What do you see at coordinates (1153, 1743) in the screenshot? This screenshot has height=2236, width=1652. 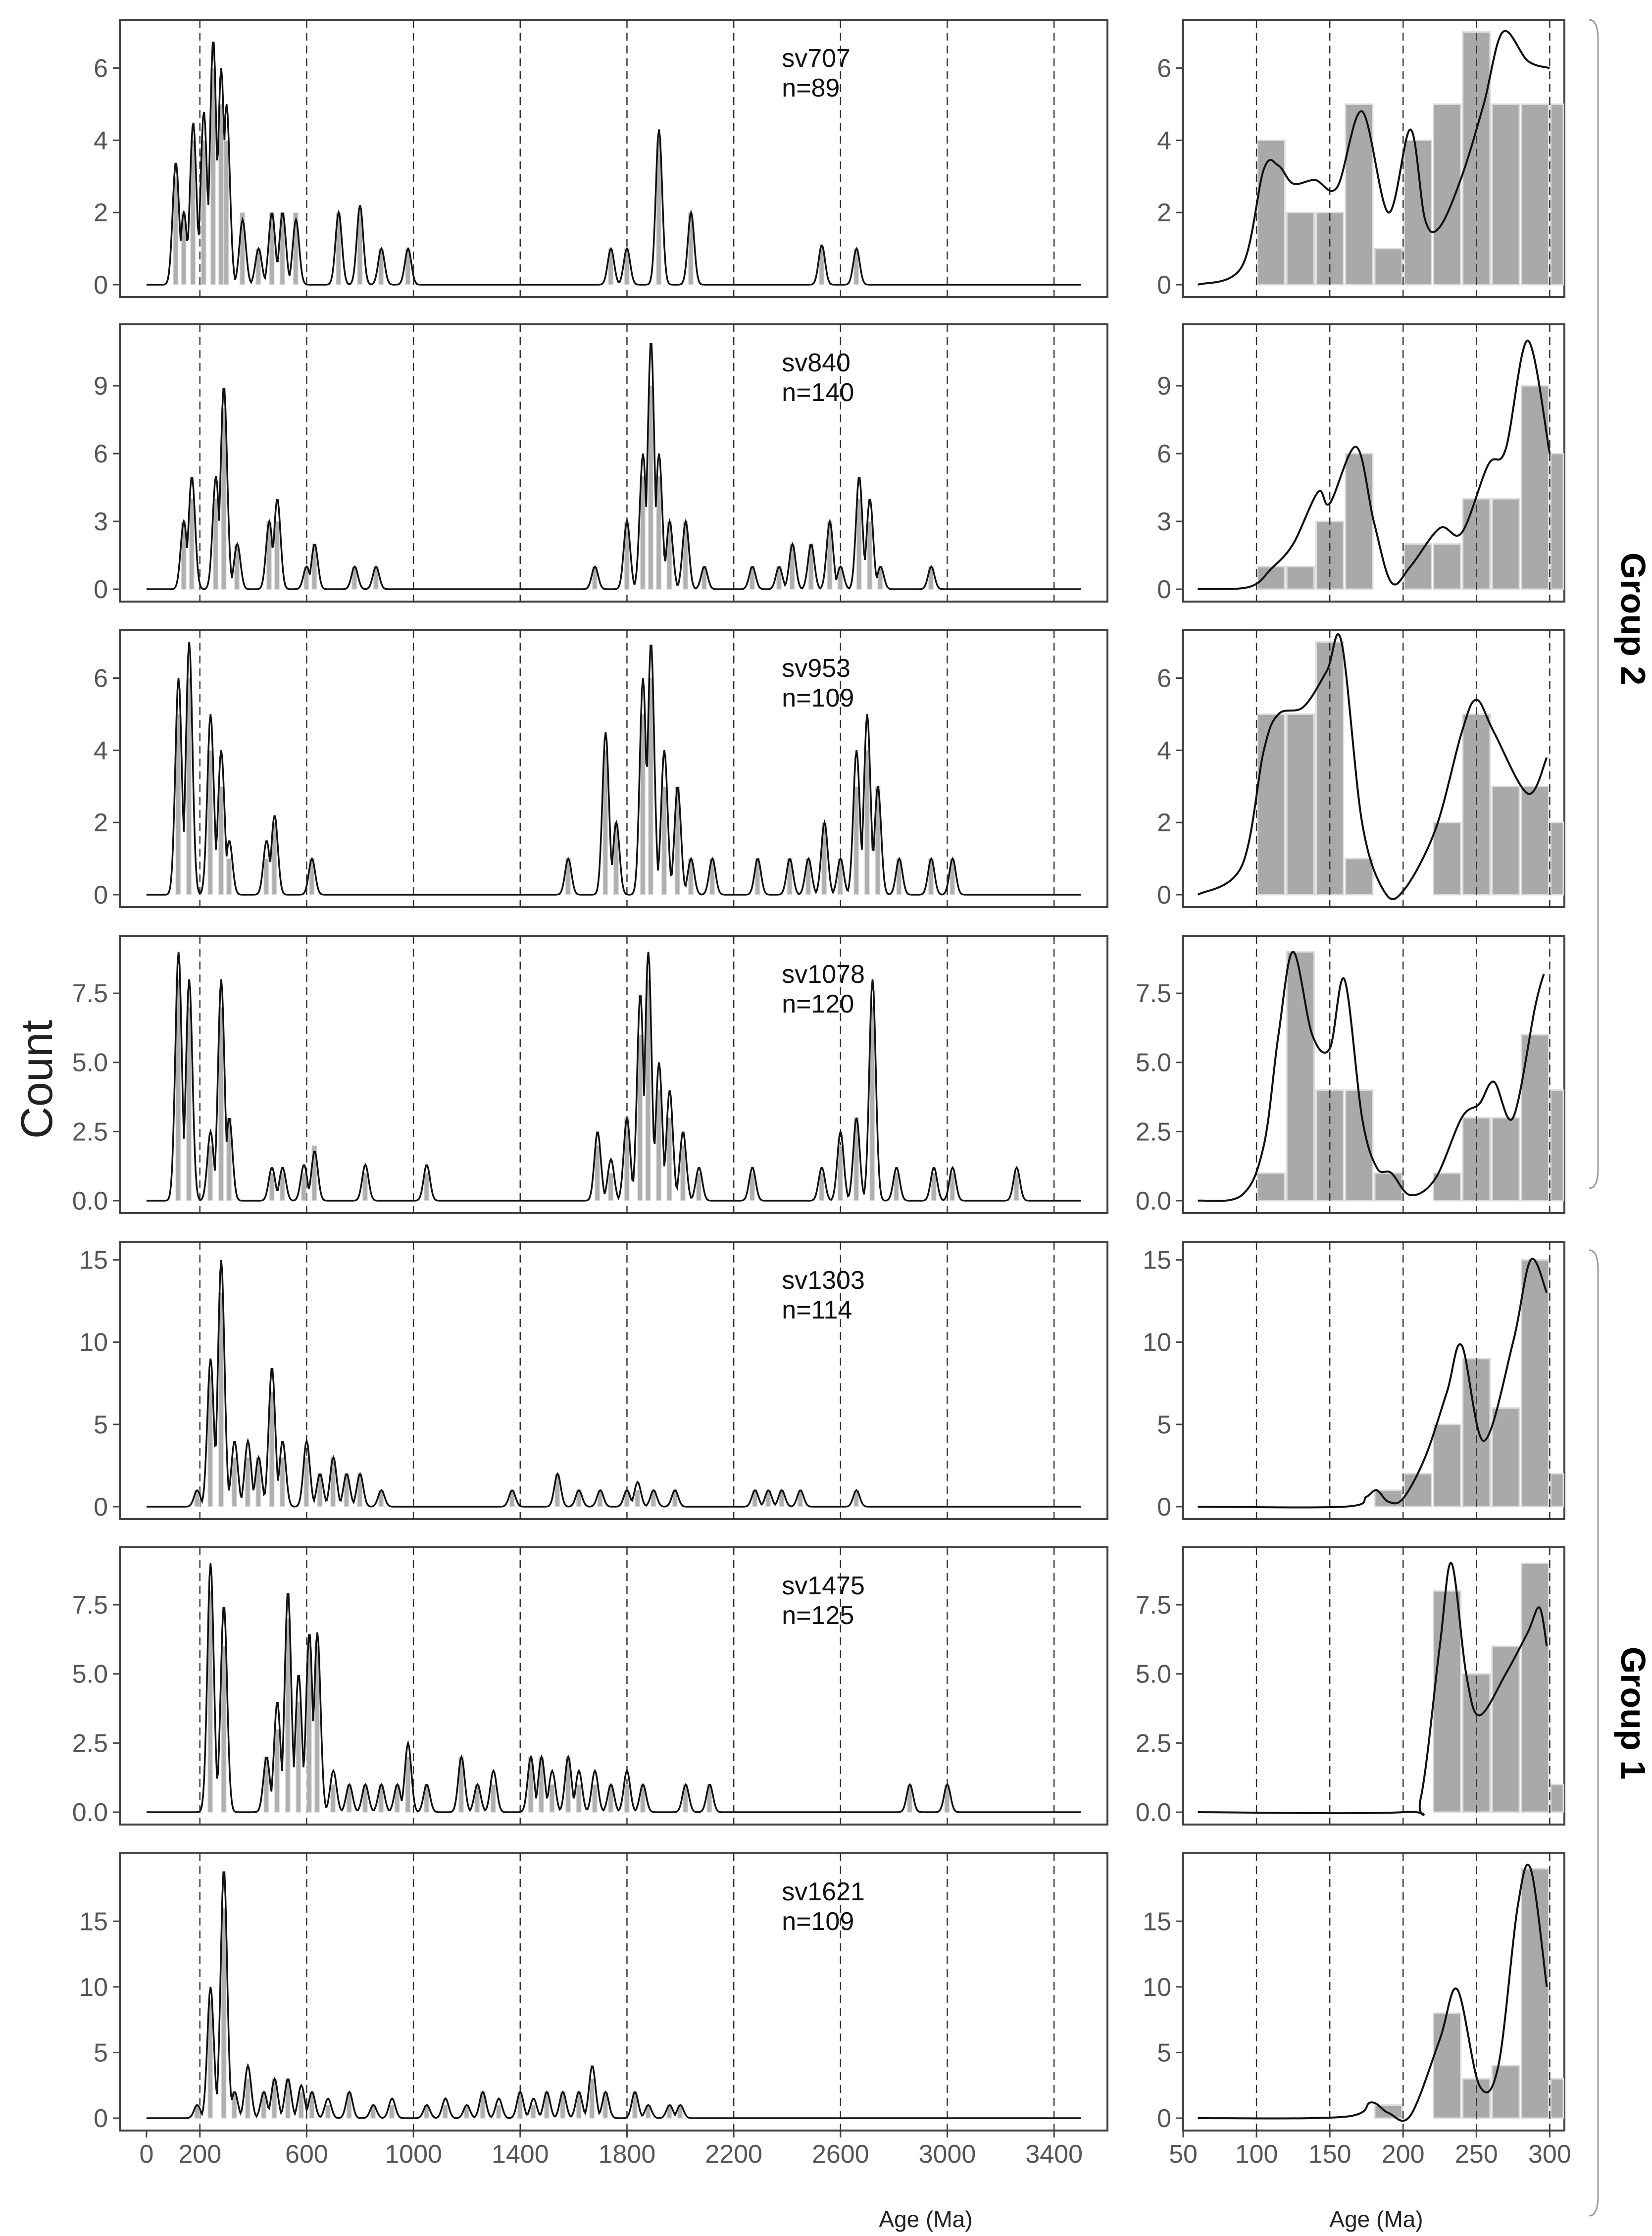 I see `right-y-tick-label: 2.5` at bounding box center [1153, 1743].